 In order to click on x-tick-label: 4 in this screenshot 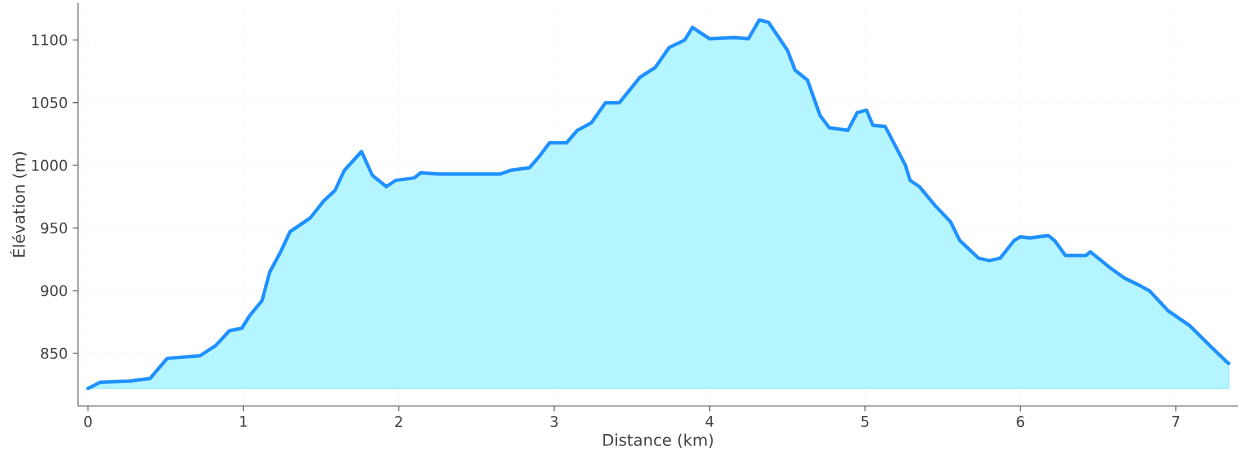, I will do `click(709, 421)`.